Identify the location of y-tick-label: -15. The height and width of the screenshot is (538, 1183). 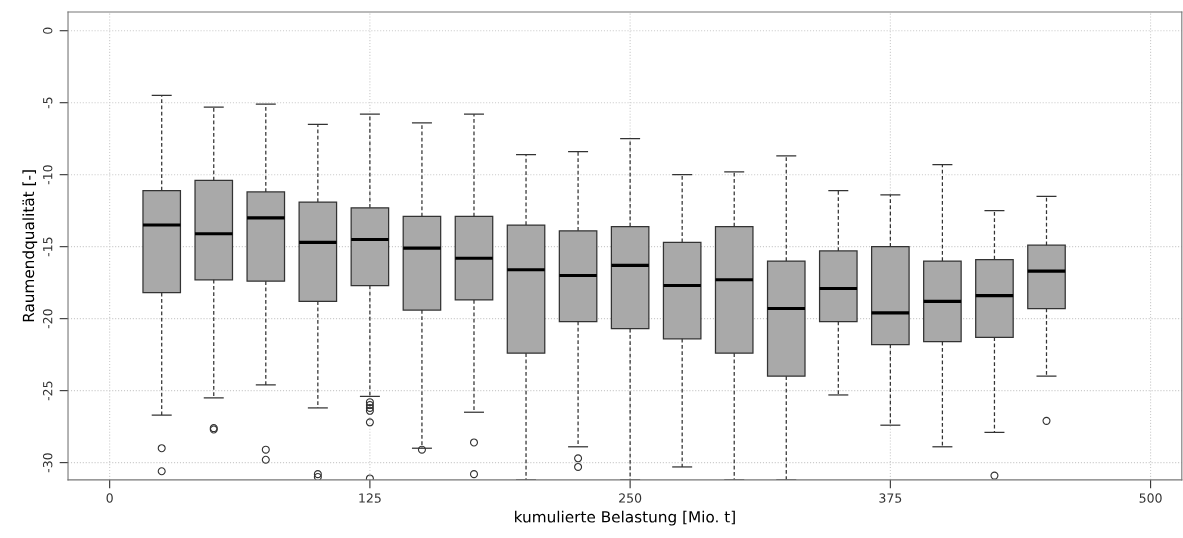
(48, 247).